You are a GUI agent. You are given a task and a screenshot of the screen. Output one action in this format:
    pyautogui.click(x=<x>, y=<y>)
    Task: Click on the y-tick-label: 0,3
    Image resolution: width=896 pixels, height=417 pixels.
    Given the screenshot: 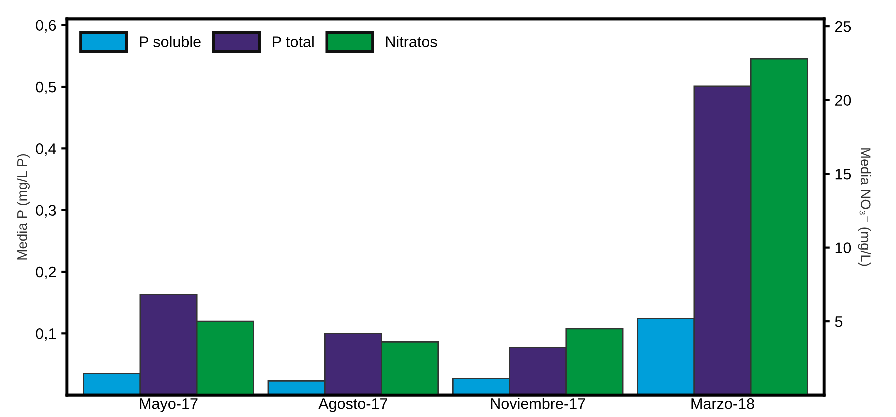 What is the action you would take?
    pyautogui.click(x=46, y=211)
    